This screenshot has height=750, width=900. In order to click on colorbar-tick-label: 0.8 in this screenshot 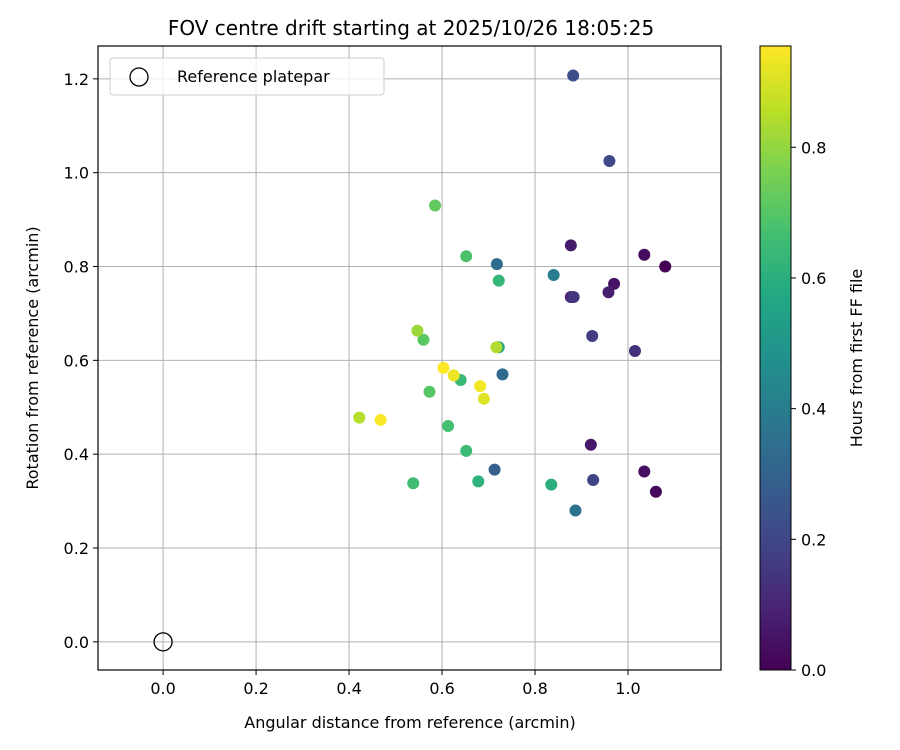, I will do `click(813, 147)`.